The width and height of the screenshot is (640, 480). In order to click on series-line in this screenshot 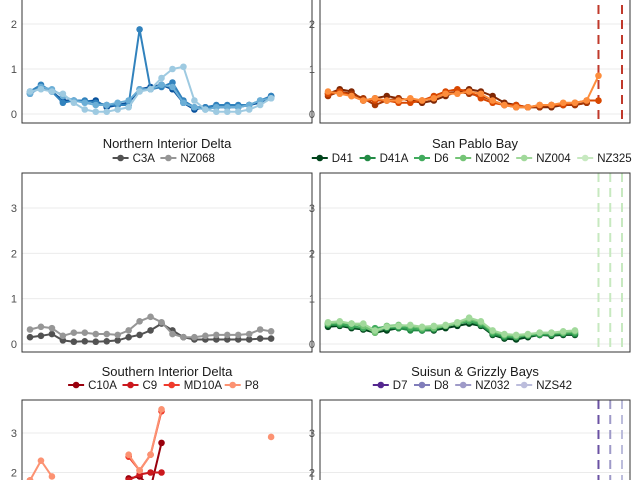, I will do `click(145, 475)`.